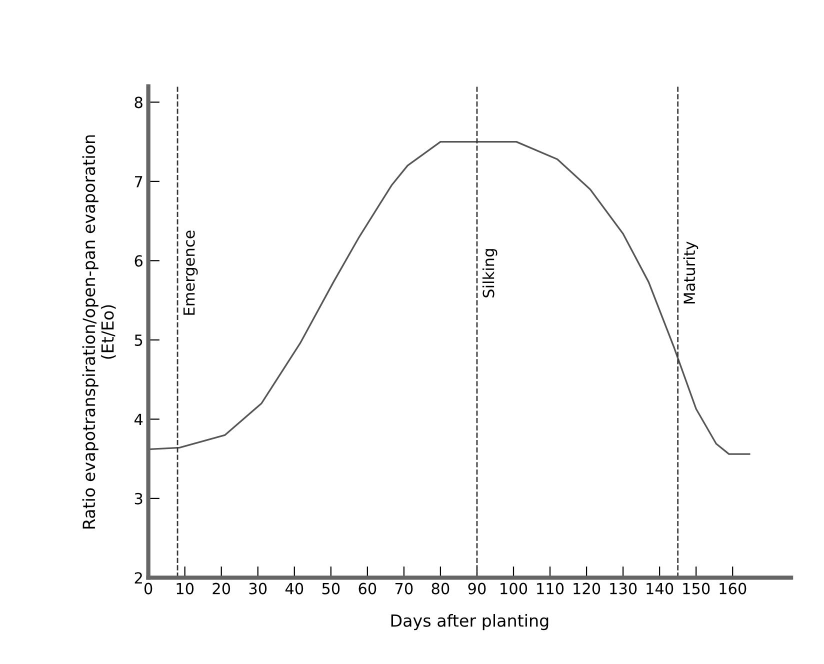 The height and width of the screenshot is (664, 824). I want to click on x-tick-label: 20, so click(221, 588).